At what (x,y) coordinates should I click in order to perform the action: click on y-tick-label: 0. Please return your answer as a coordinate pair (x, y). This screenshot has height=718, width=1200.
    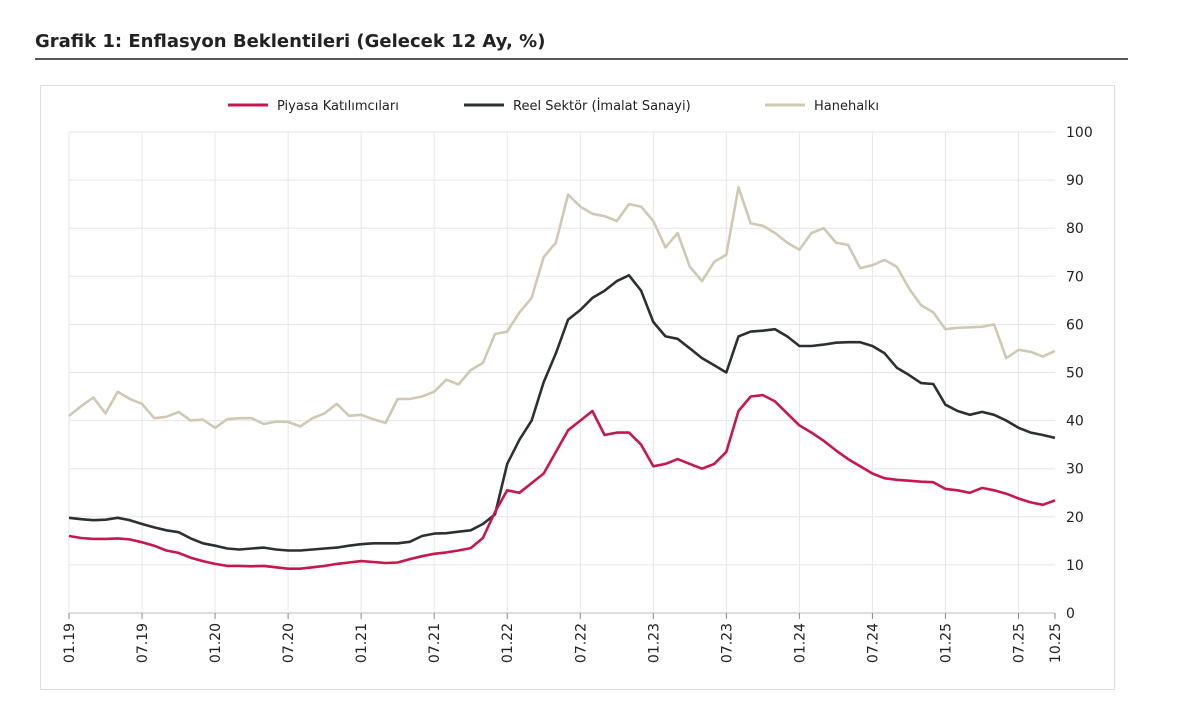
    Looking at the image, I should click on (1070, 614).